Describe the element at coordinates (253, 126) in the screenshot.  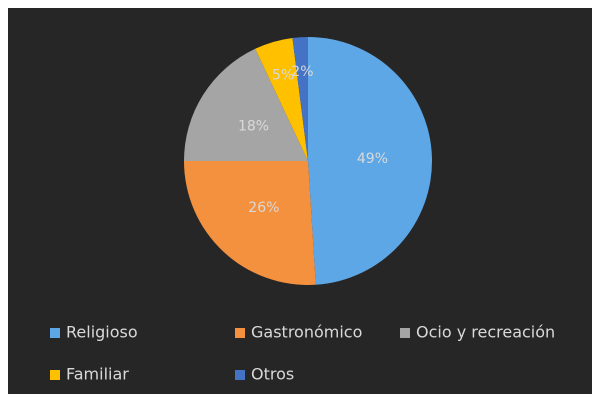
I see `data-label: 18%` at that location.